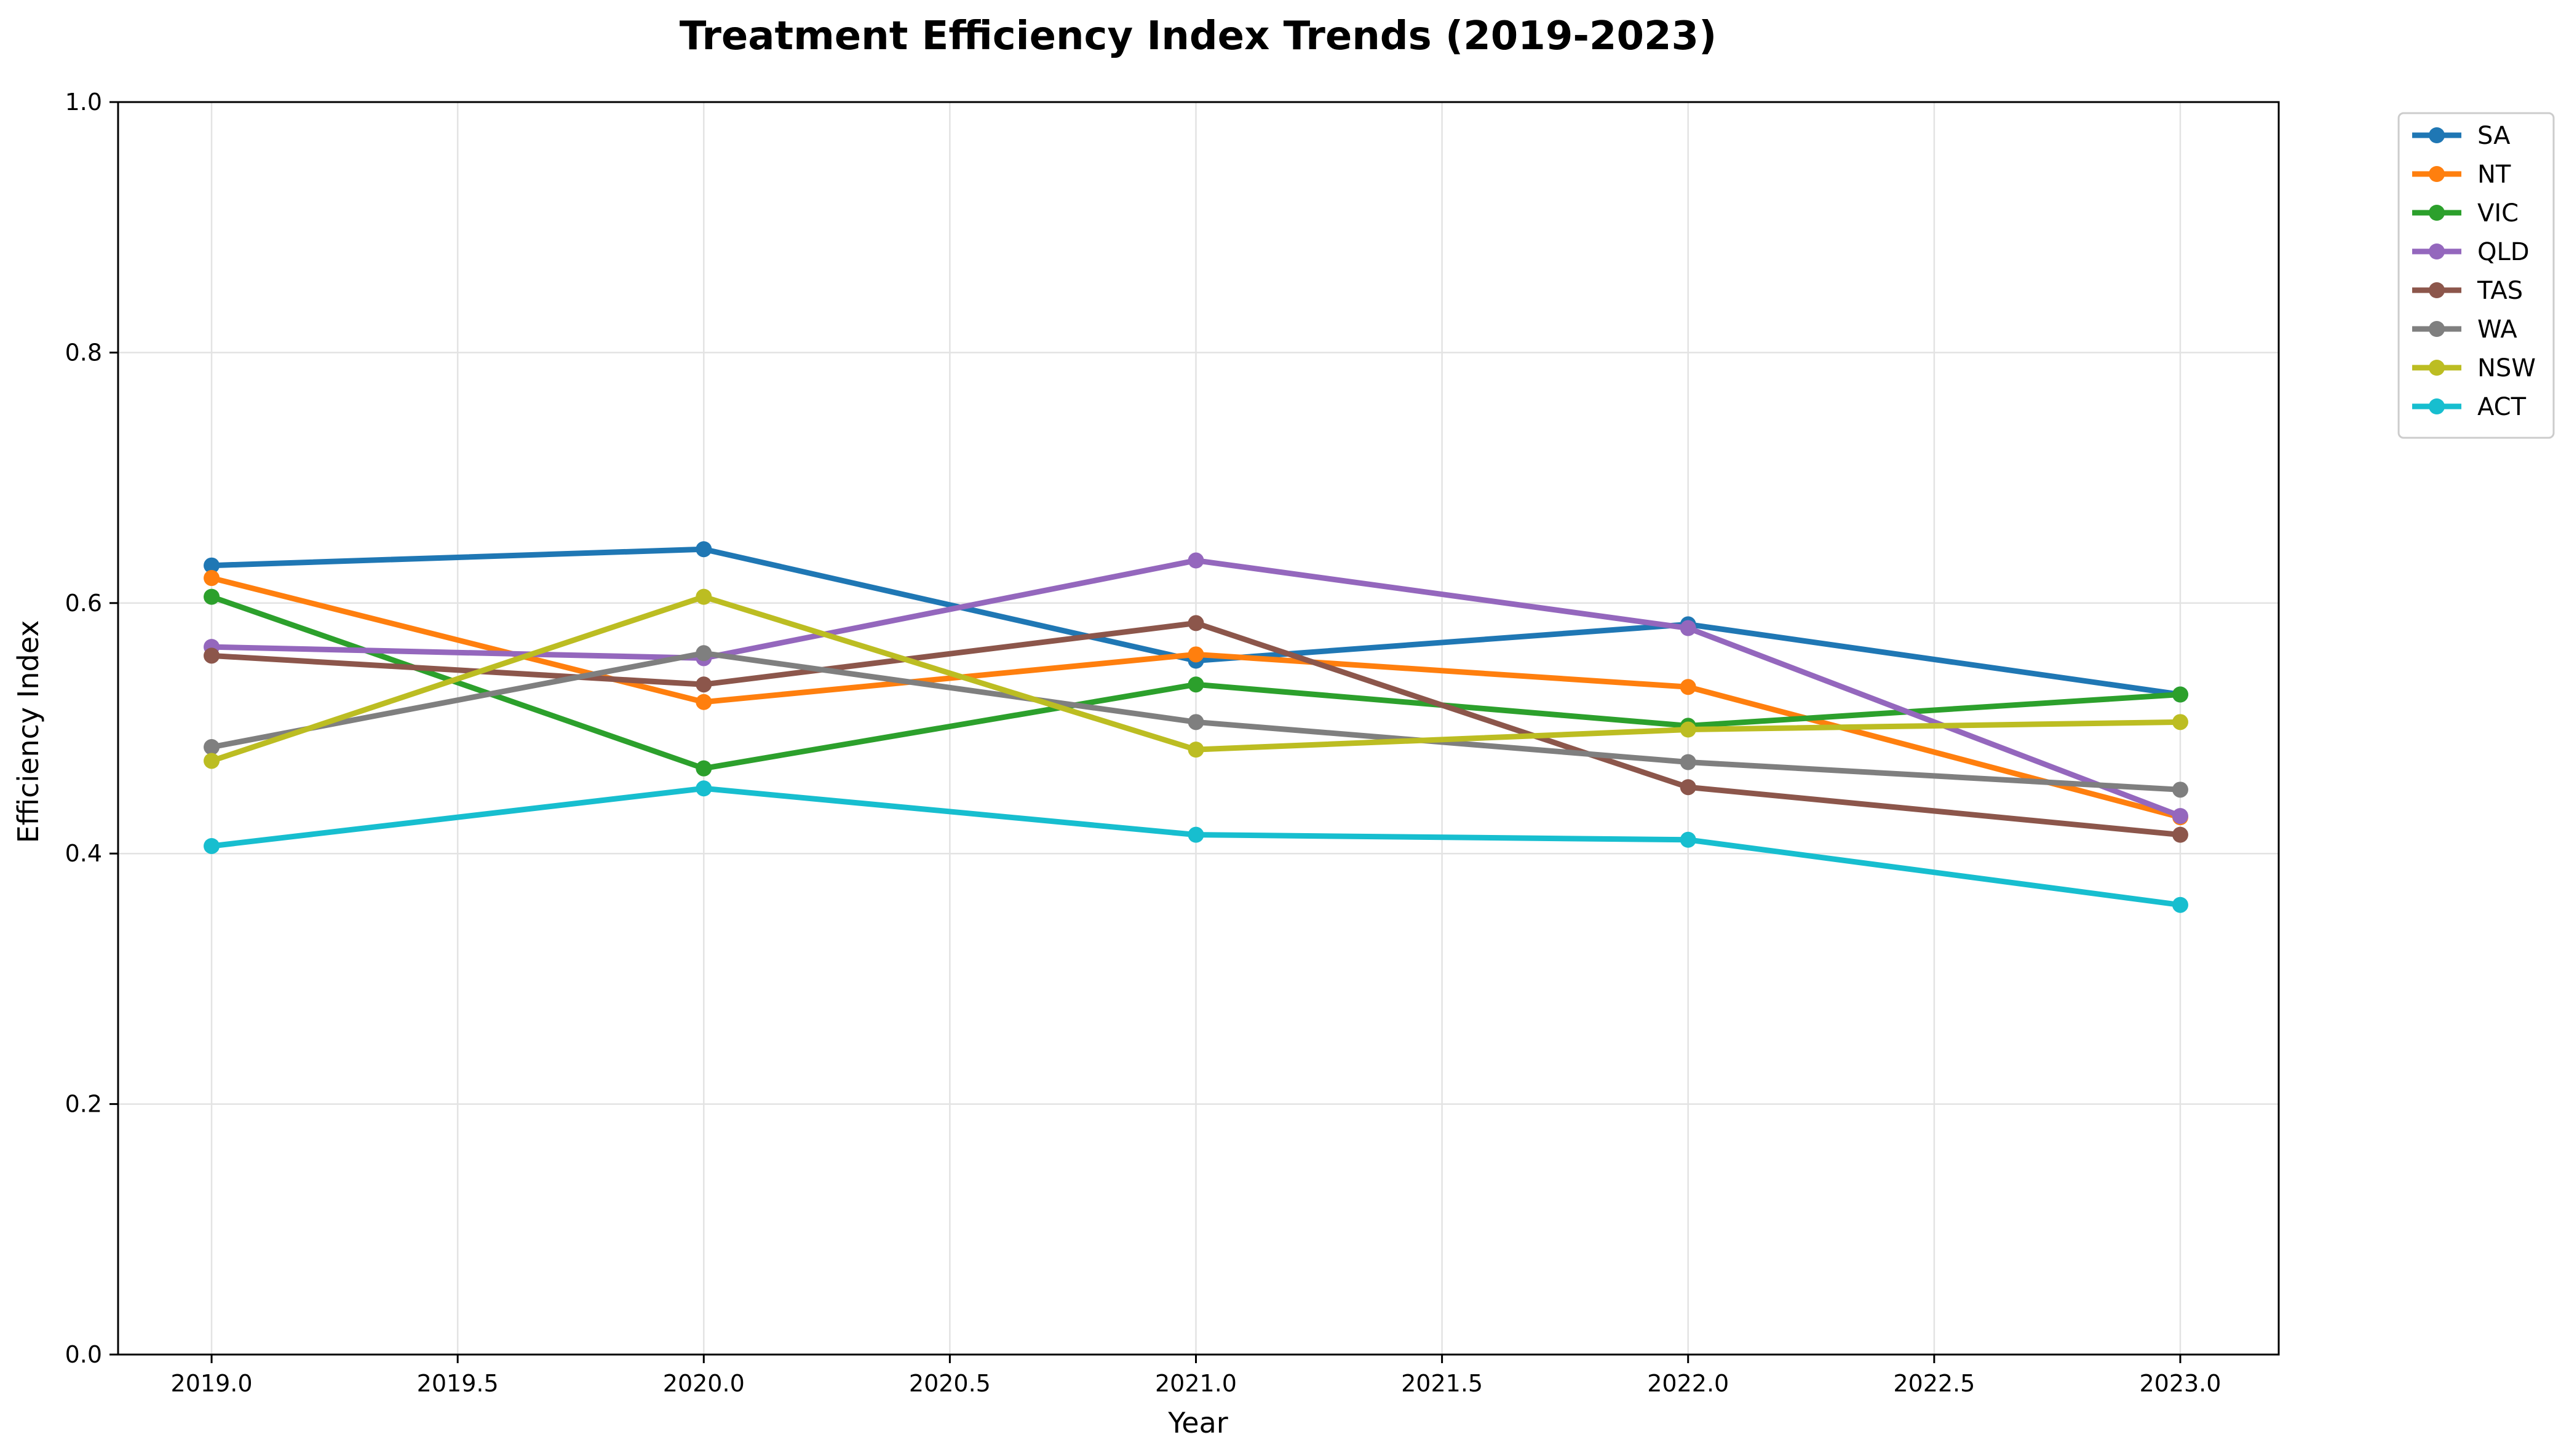 The height and width of the screenshot is (1456, 2569). Describe the element at coordinates (1198, 1423) in the screenshot. I see `x-axis-label: Year` at that location.